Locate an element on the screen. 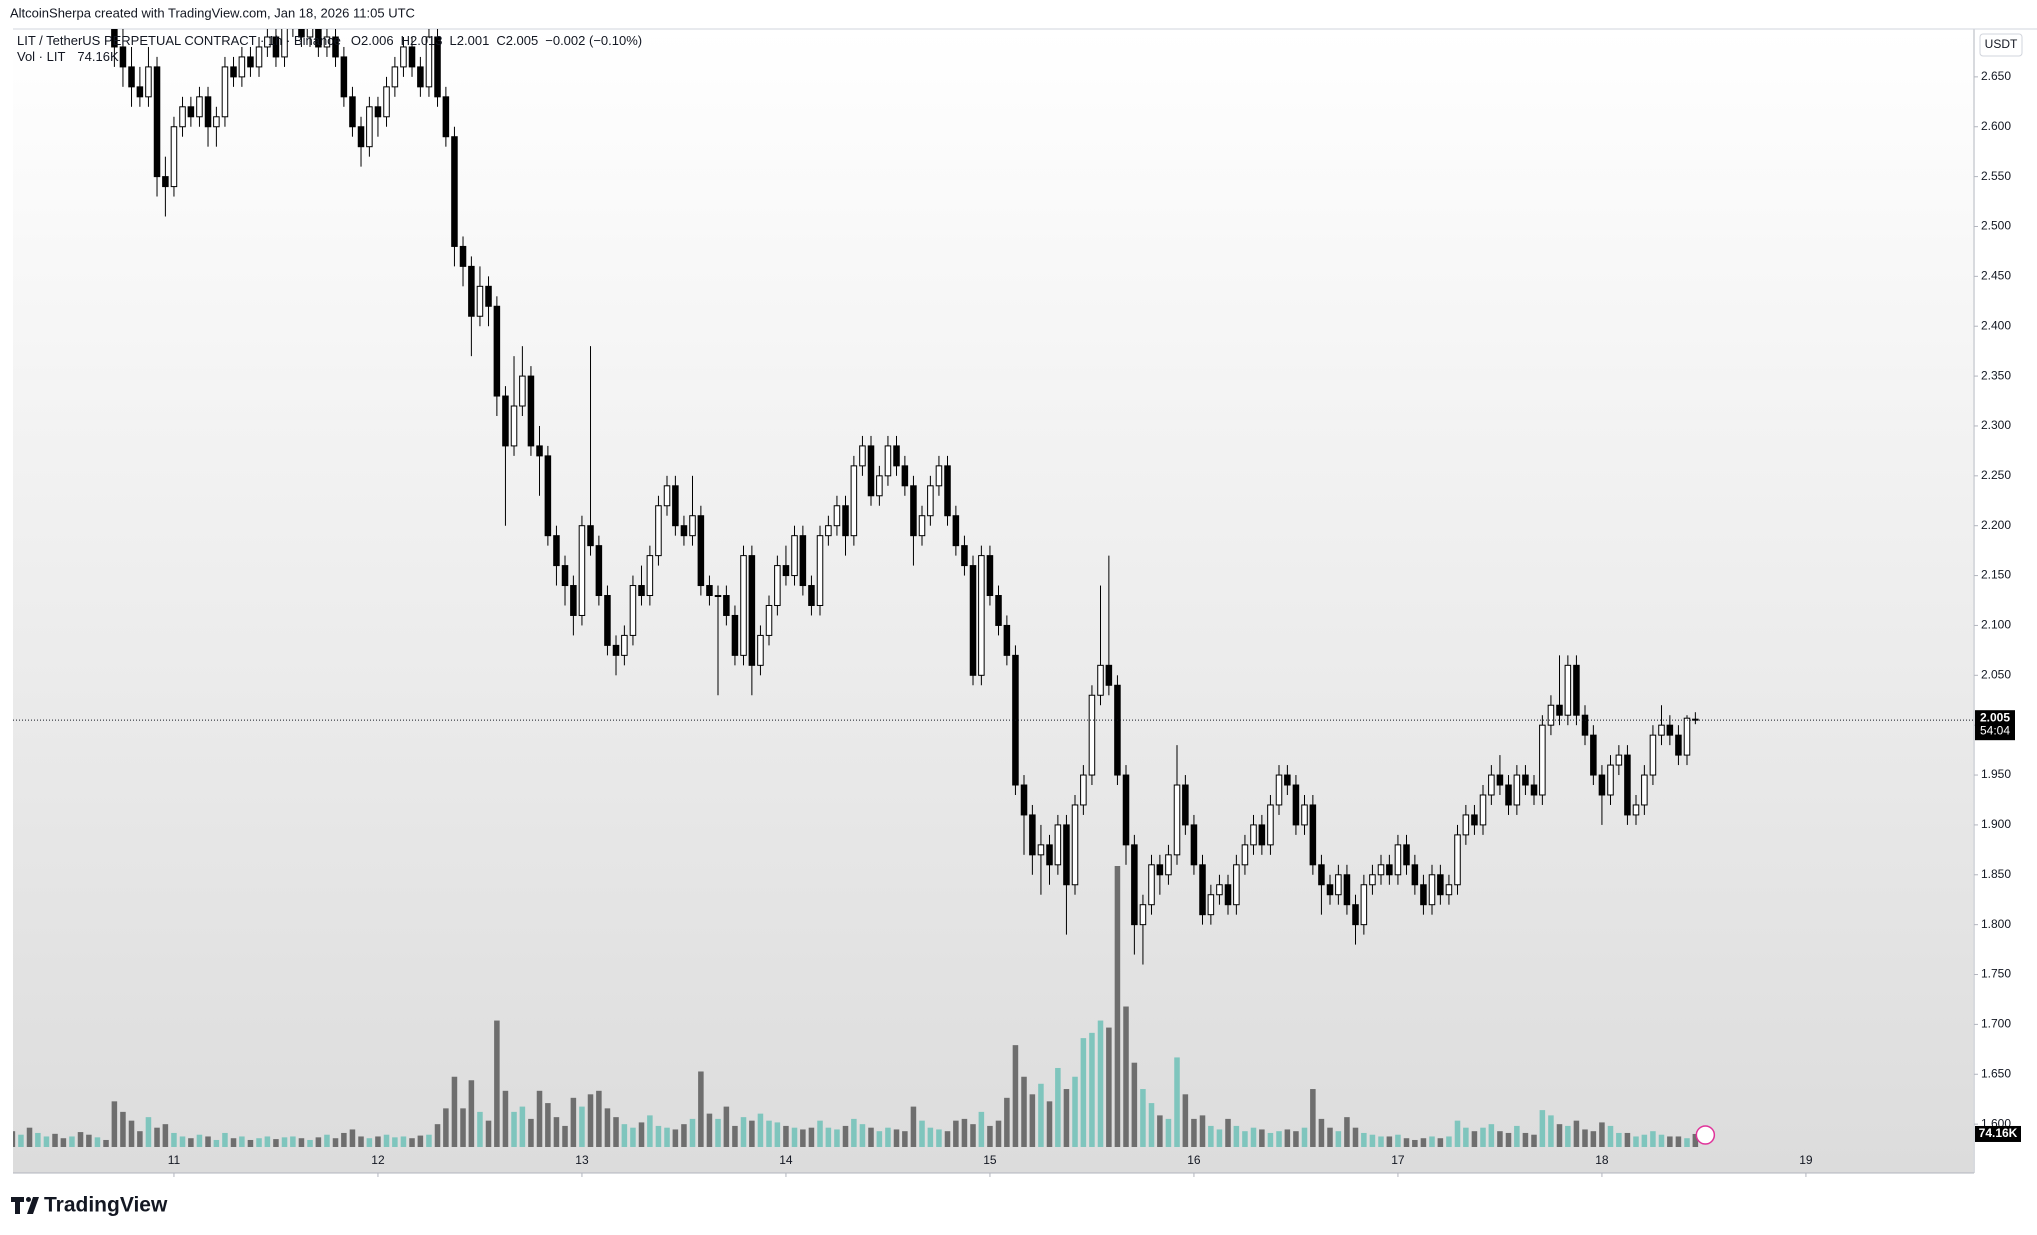 This screenshot has width=2037, height=1235. y-tick-label: 2.350 is located at coordinates (1996, 375).